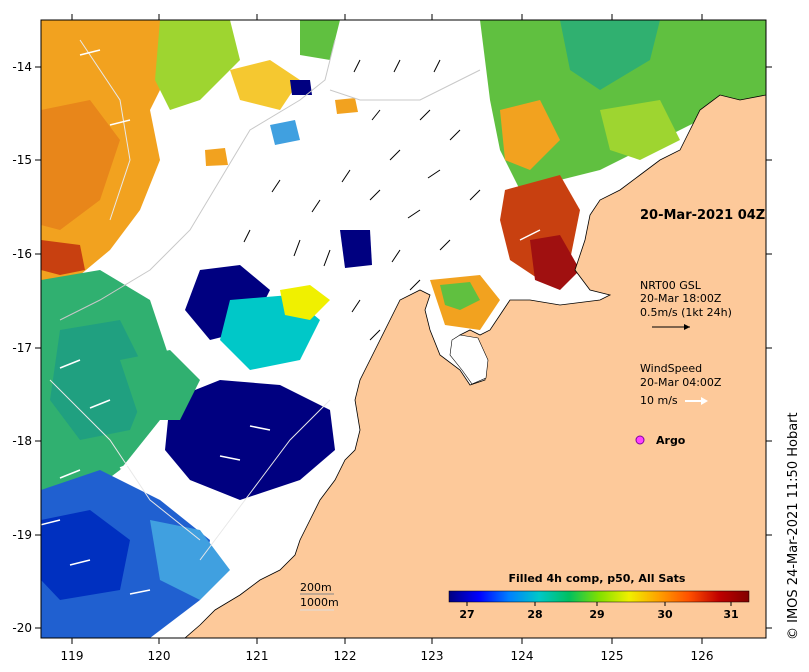 Image resolution: width=809 pixels, height=672 pixels. What do you see at coordinates (687, 327) in the screenshot?
I see `currents-arrowhead-icon` at bounding box center [687, 327].